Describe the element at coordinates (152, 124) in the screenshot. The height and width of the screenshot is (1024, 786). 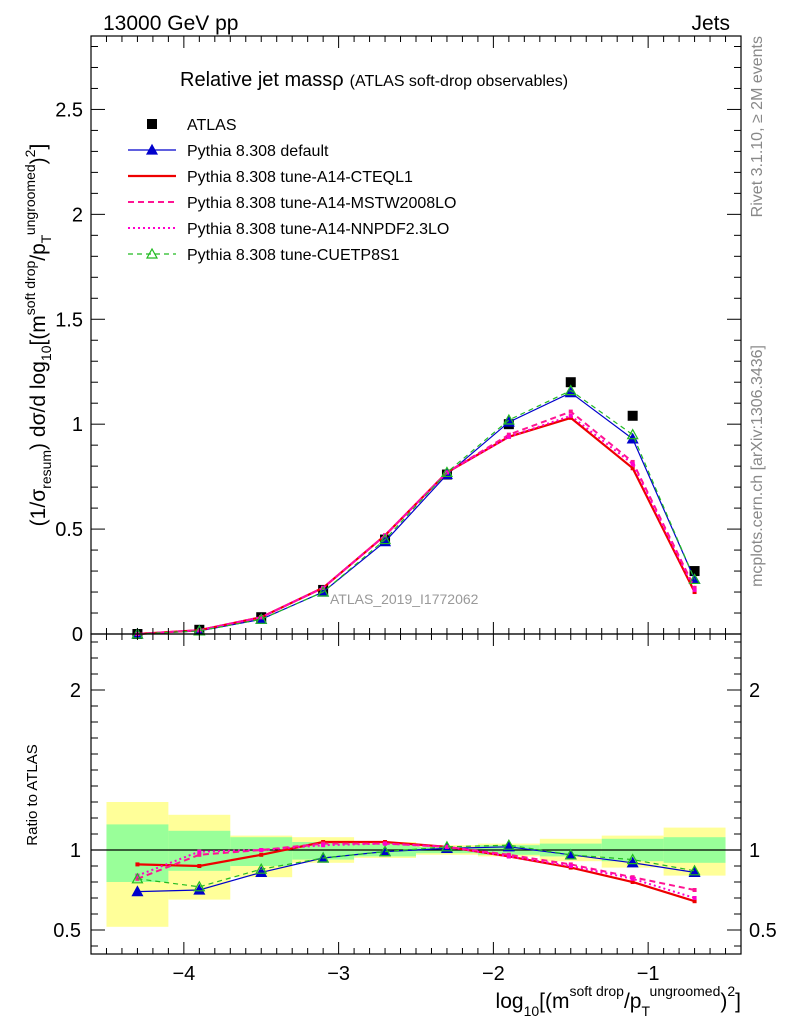
I see `legend-marker-data` at that location.